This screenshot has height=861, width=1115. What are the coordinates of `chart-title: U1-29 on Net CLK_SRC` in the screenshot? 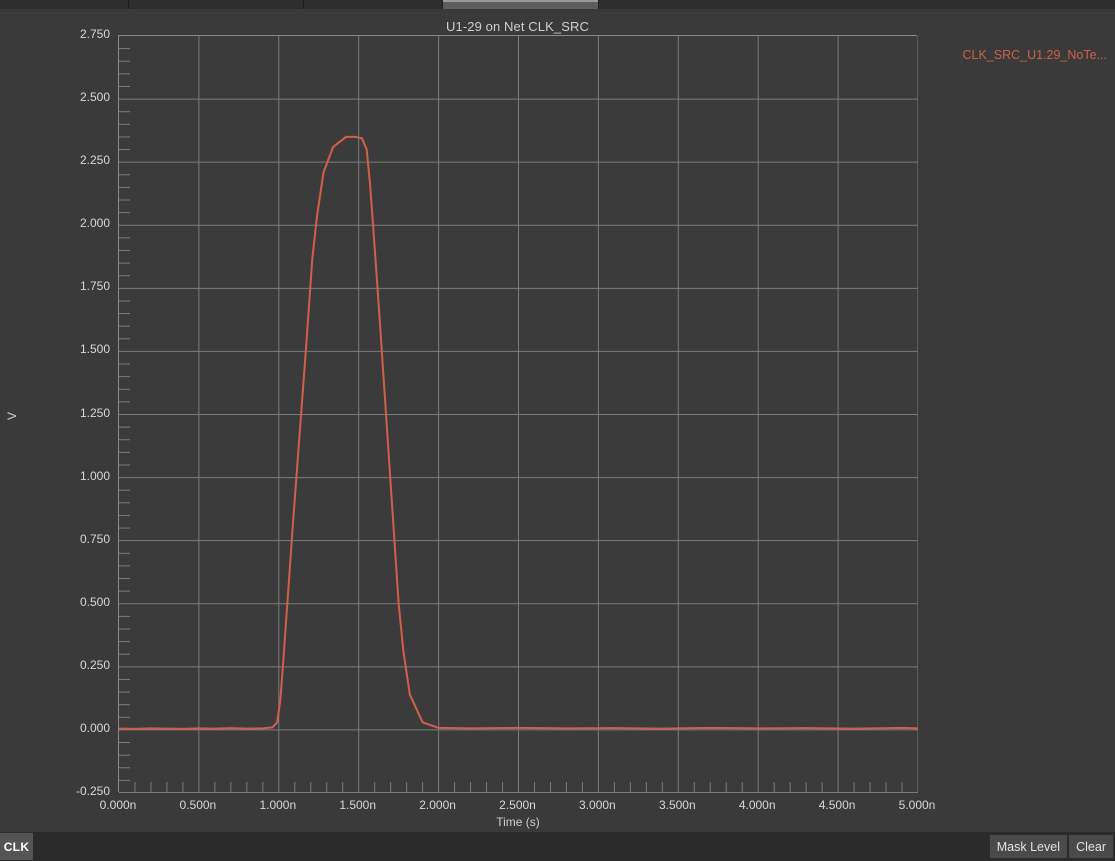 It's located at (517, 26).